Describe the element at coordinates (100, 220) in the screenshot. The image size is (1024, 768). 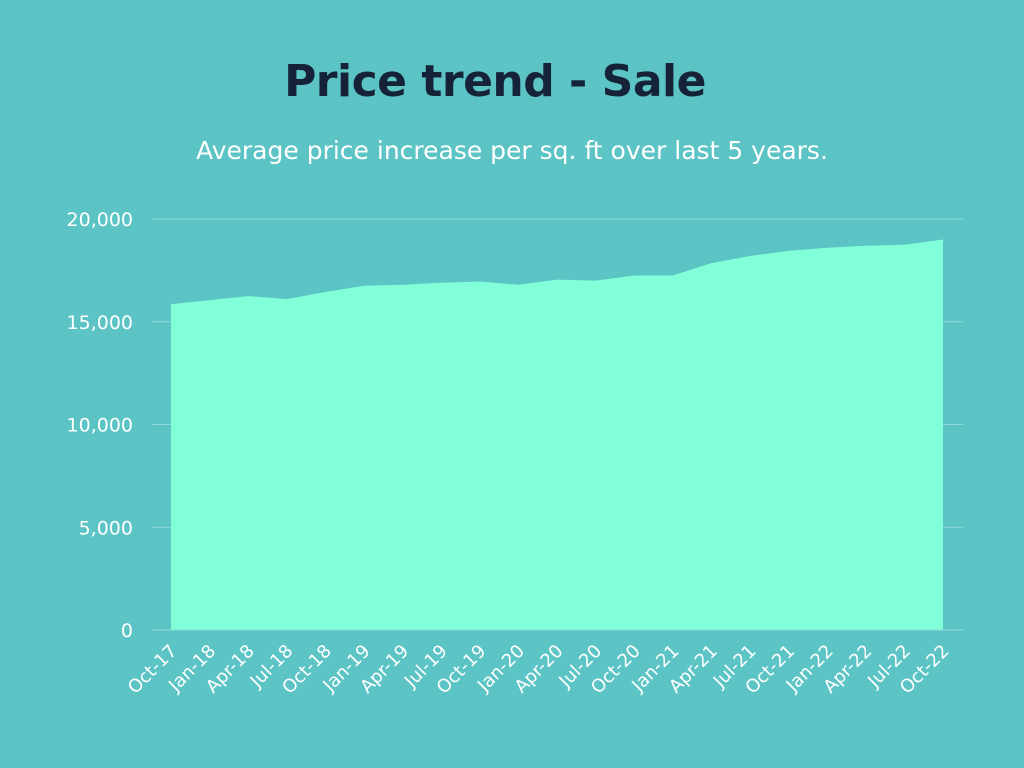
I see `y-tick-label: 20,000` at that location.